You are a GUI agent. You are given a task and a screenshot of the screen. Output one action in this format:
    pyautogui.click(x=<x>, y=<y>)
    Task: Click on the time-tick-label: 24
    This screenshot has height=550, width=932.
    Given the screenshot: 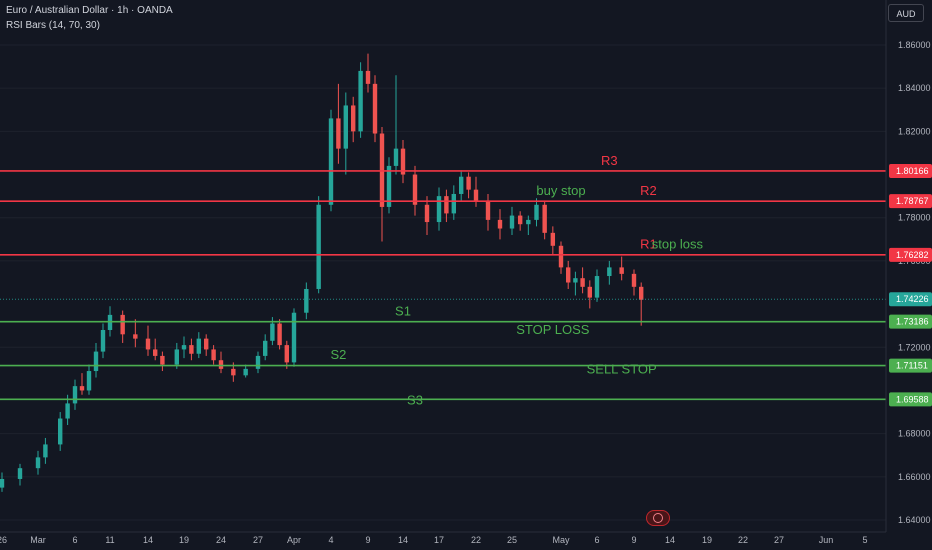 What is the action you would take?
    pyautogui.click(x=221, y=540)
    